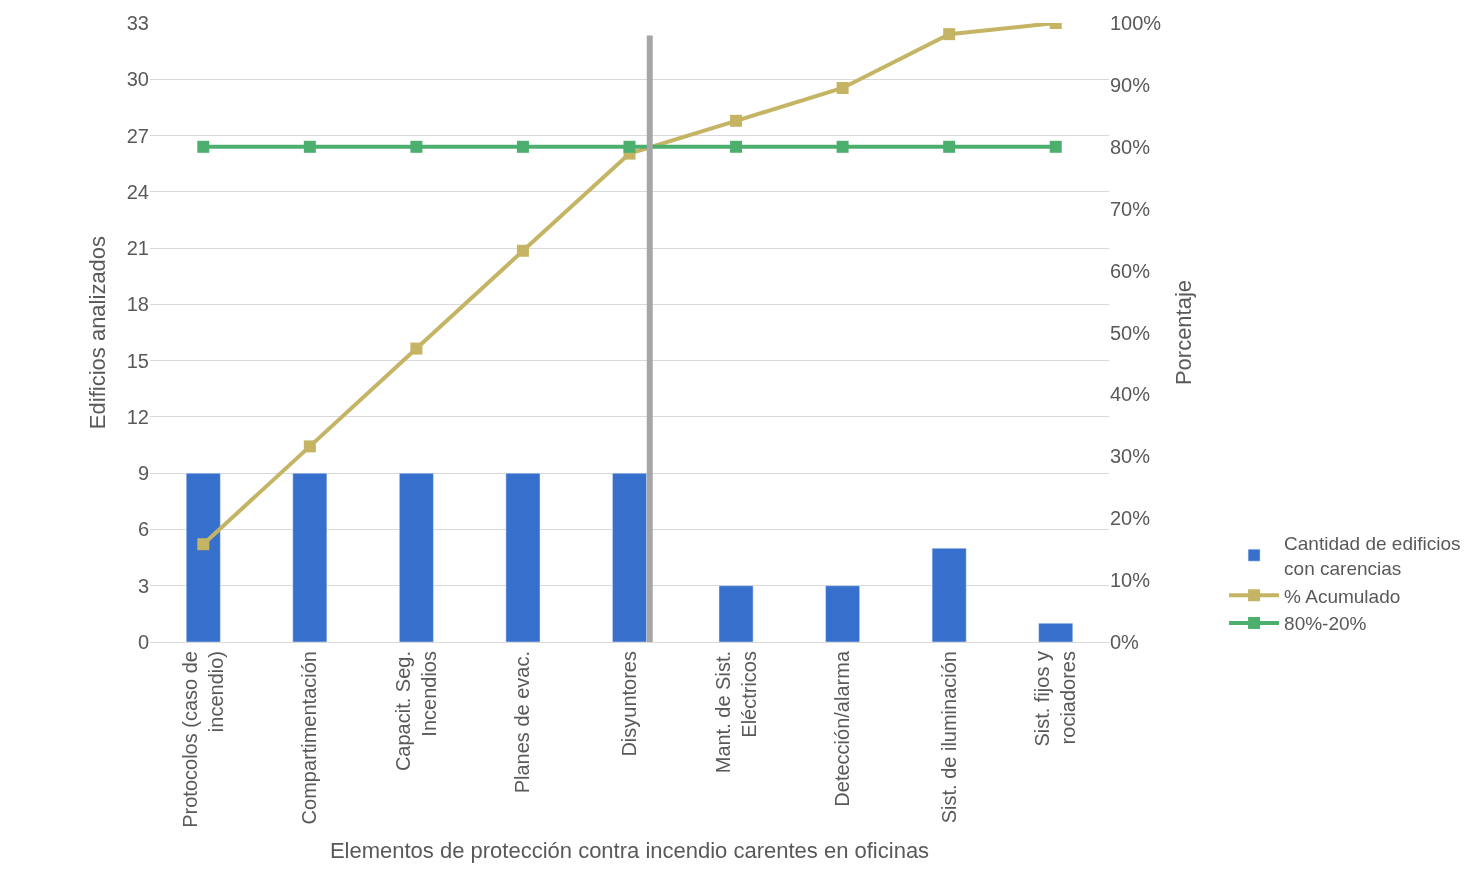  What do you see at coordinates (143, 585) in the screenshot?
I see `y-tick-label: 3` at bounding box center [143, 585].